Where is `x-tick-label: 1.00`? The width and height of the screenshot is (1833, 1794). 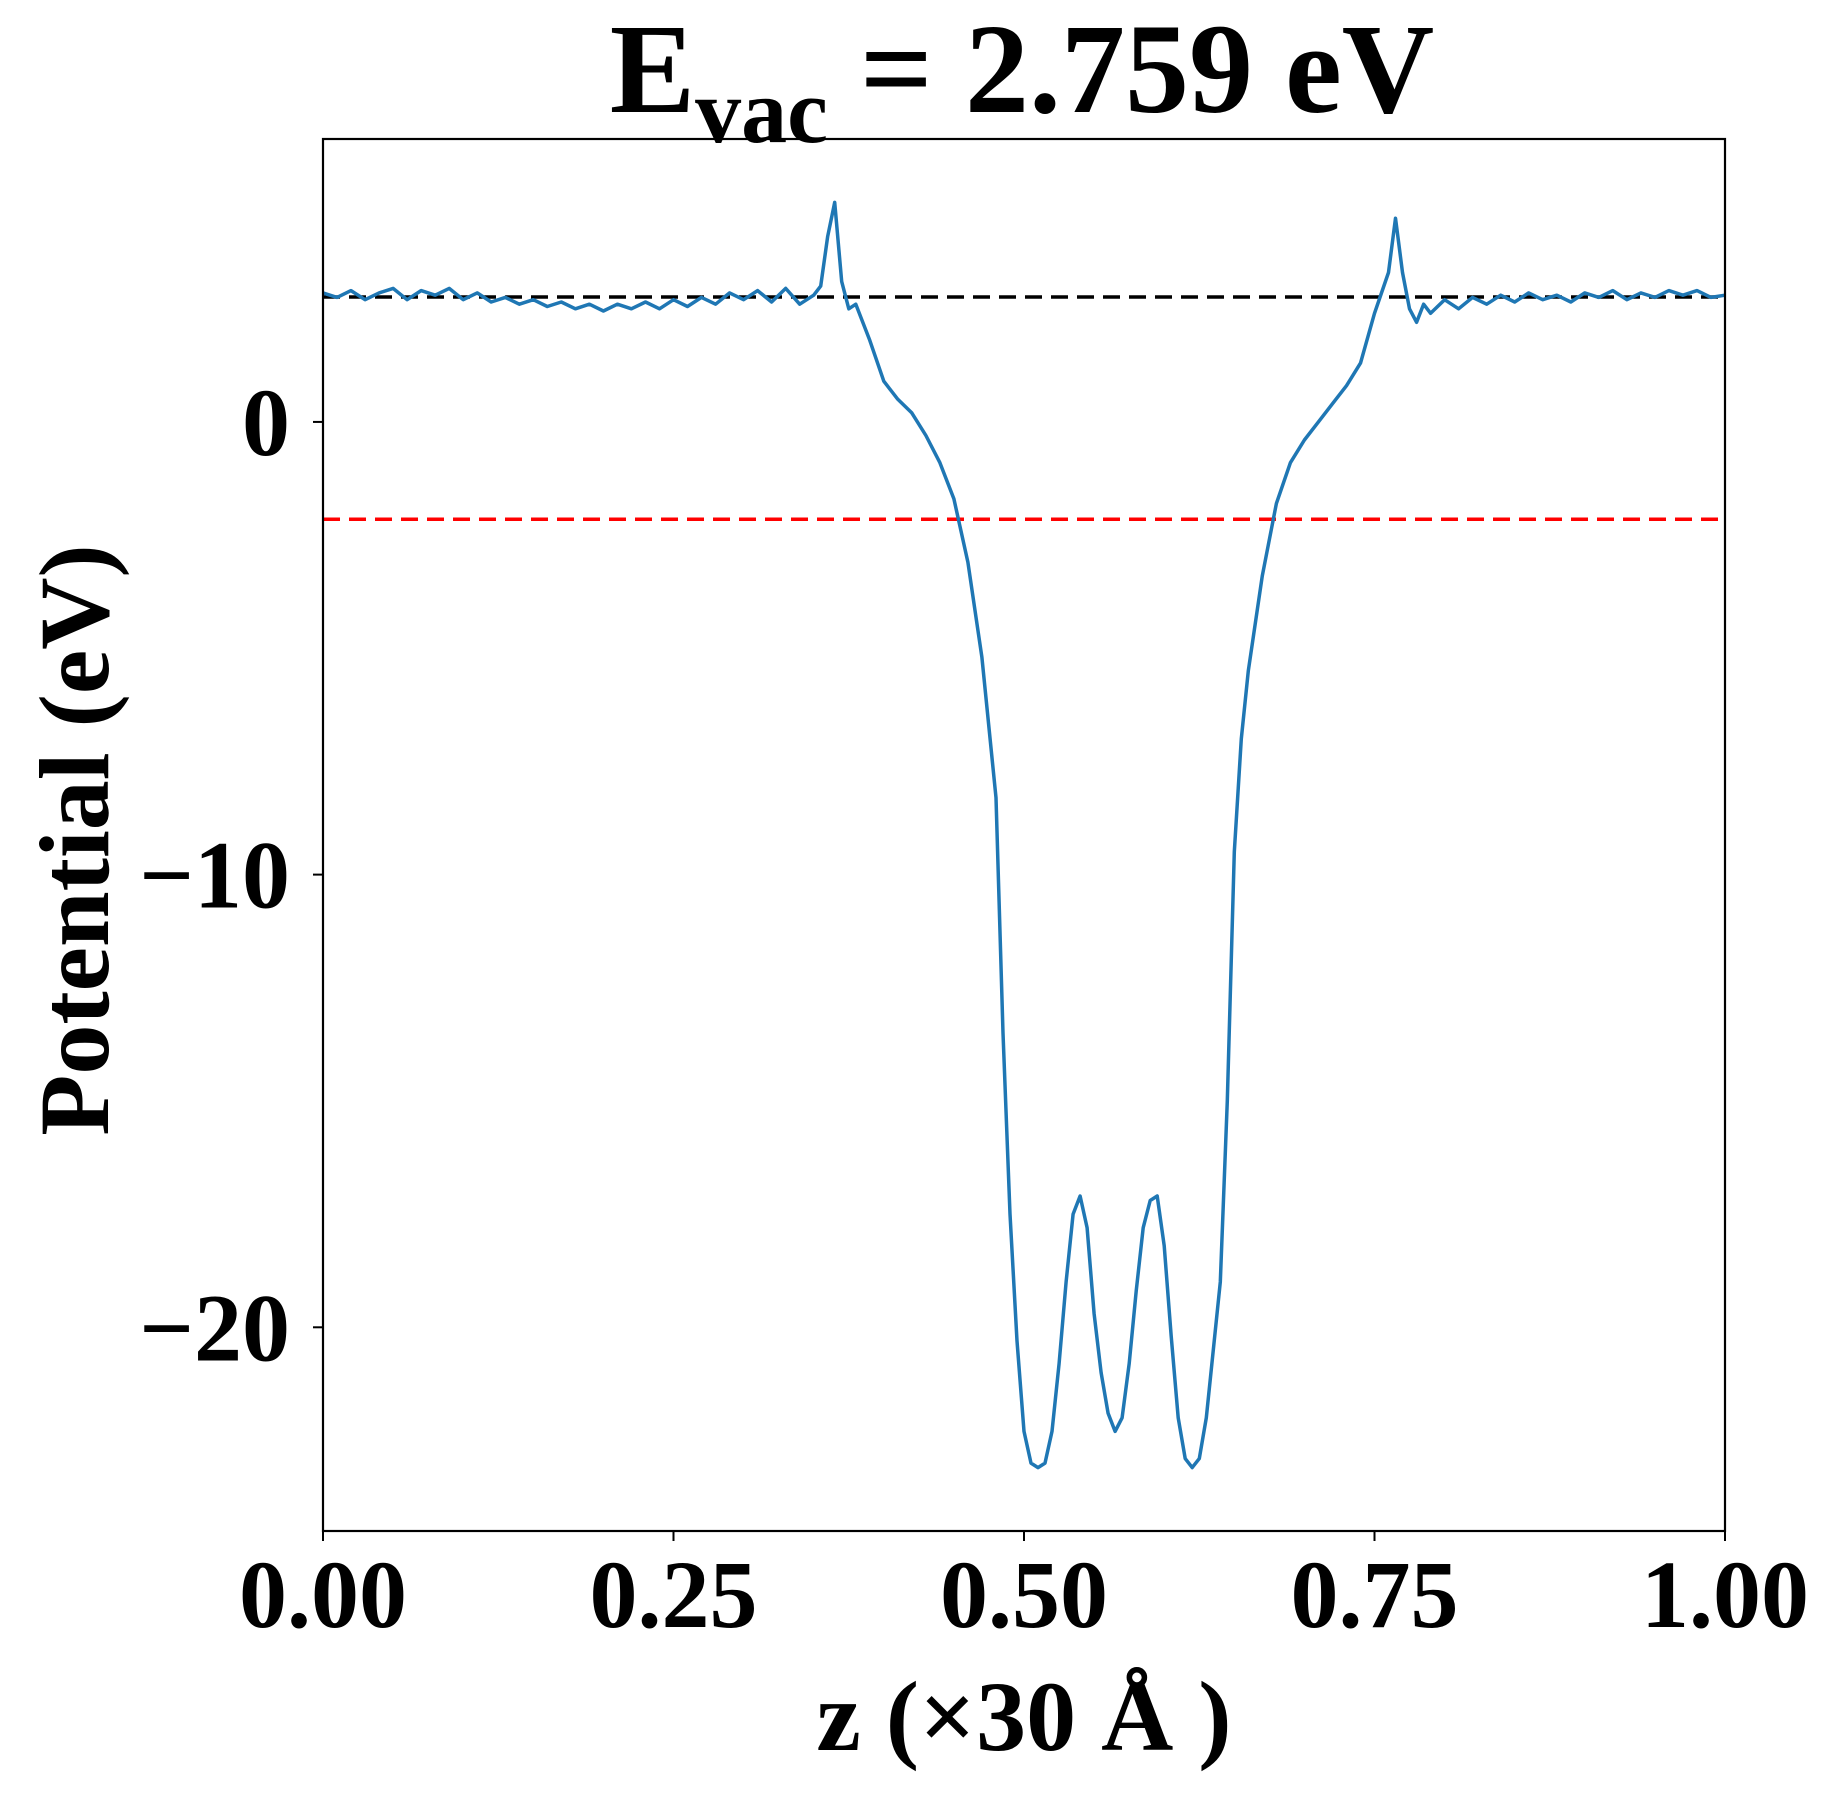 x-tick-label: 1.00 is located at coordinates (1725, 1594).